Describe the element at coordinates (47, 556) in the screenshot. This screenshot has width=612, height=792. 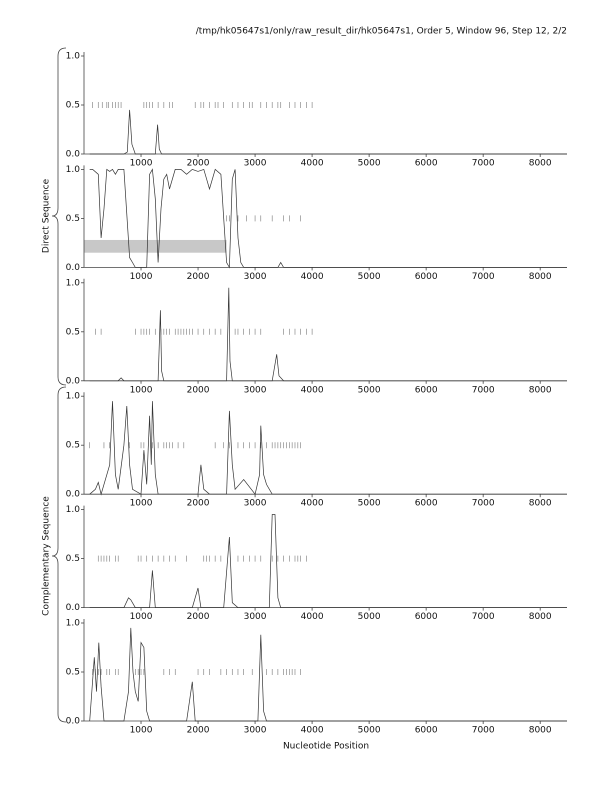
I see `group-label: Complementary Sequence` at that location.